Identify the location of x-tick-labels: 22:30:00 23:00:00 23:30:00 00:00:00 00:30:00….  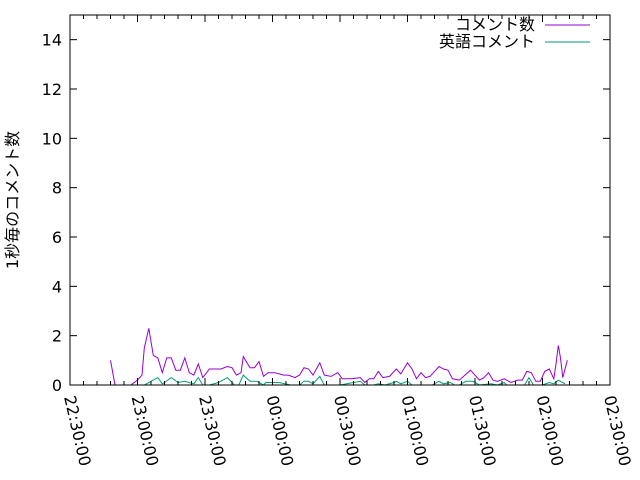
(347, 431).